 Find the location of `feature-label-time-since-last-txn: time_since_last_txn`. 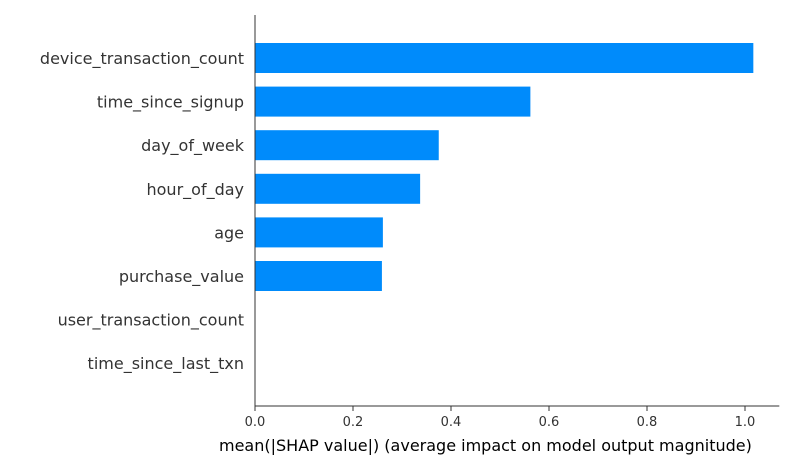

feature-label-time-since-last-txn: time_since_last_txn is located at coordinates (166, 364).